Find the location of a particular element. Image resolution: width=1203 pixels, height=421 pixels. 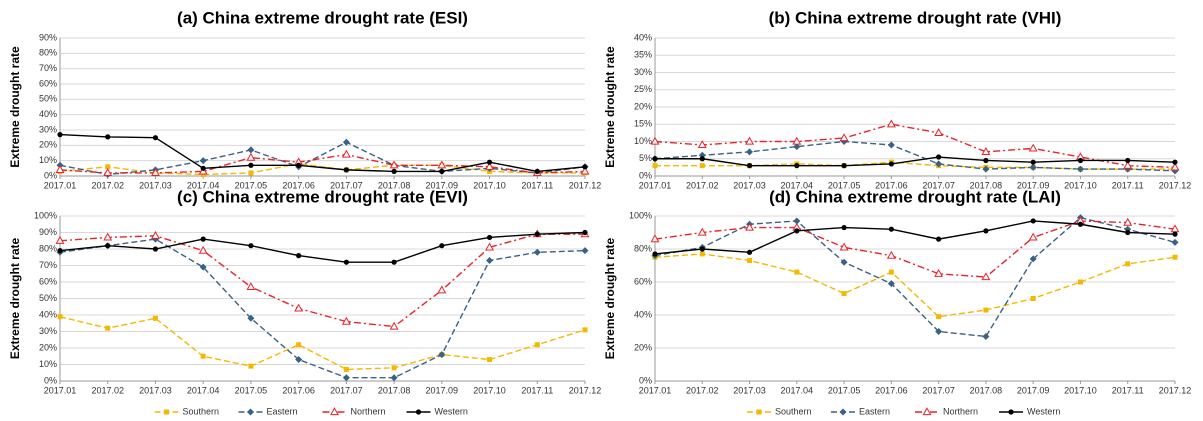

y-tick-label: 30% is located at coordinates (48, 129).